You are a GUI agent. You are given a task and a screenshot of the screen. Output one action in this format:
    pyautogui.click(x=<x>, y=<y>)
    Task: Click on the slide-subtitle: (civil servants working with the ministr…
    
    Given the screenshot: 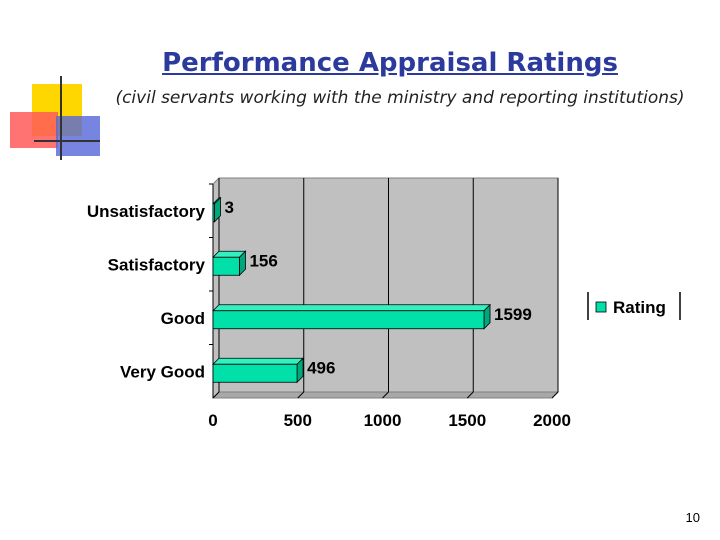 What is the action you would take?
    pyautogui.click(x=400, y=98)
    